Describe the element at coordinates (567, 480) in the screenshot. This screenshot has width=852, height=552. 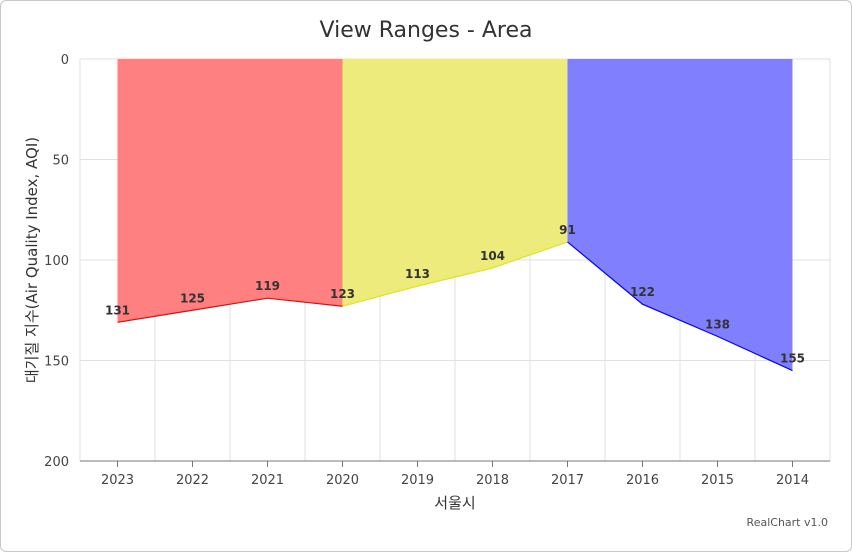
I see `x-tick-label: 2017` at that location.